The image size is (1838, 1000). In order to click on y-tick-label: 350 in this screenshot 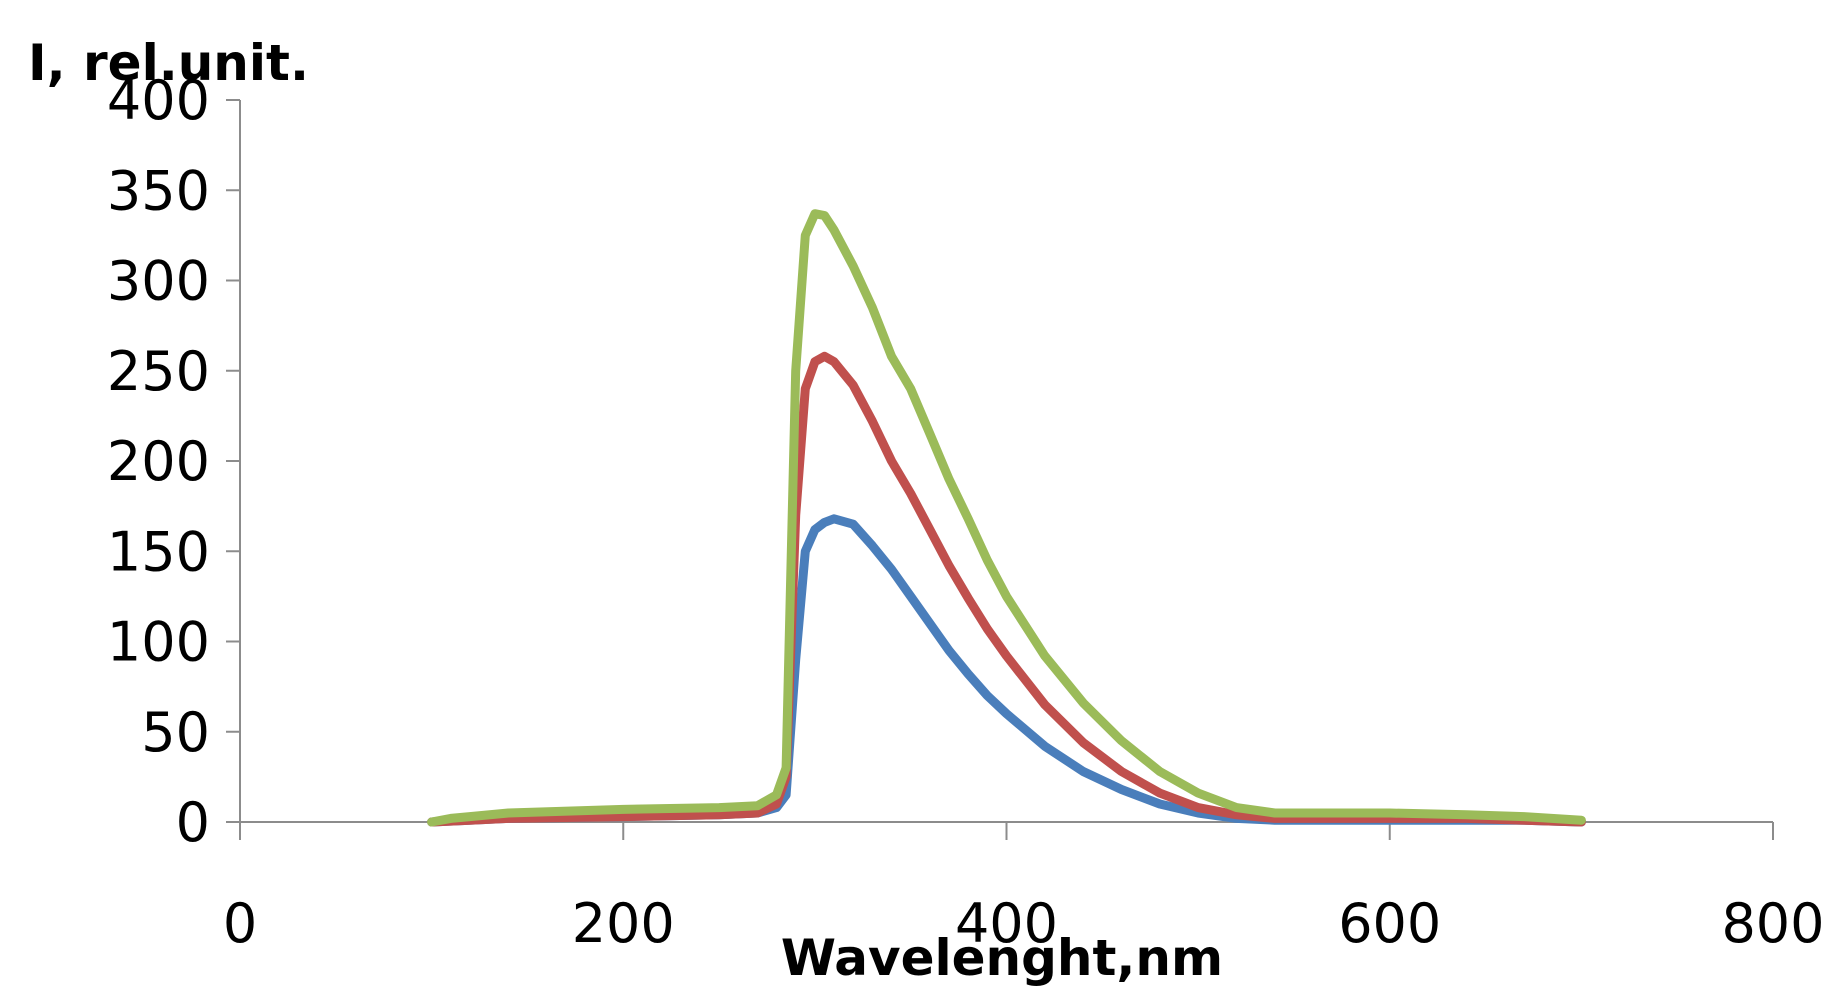, I will do `click(158, 190)`.